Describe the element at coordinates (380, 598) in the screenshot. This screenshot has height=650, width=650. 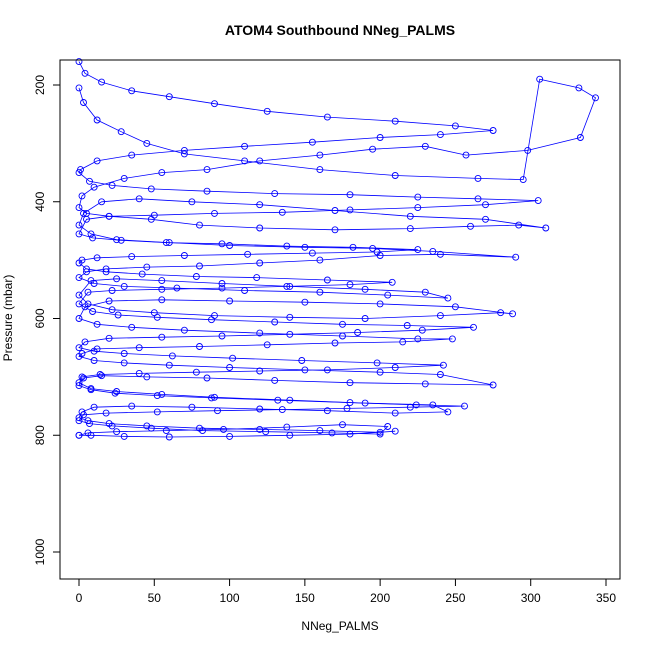
I see `x-tick-label: 200` at that location.